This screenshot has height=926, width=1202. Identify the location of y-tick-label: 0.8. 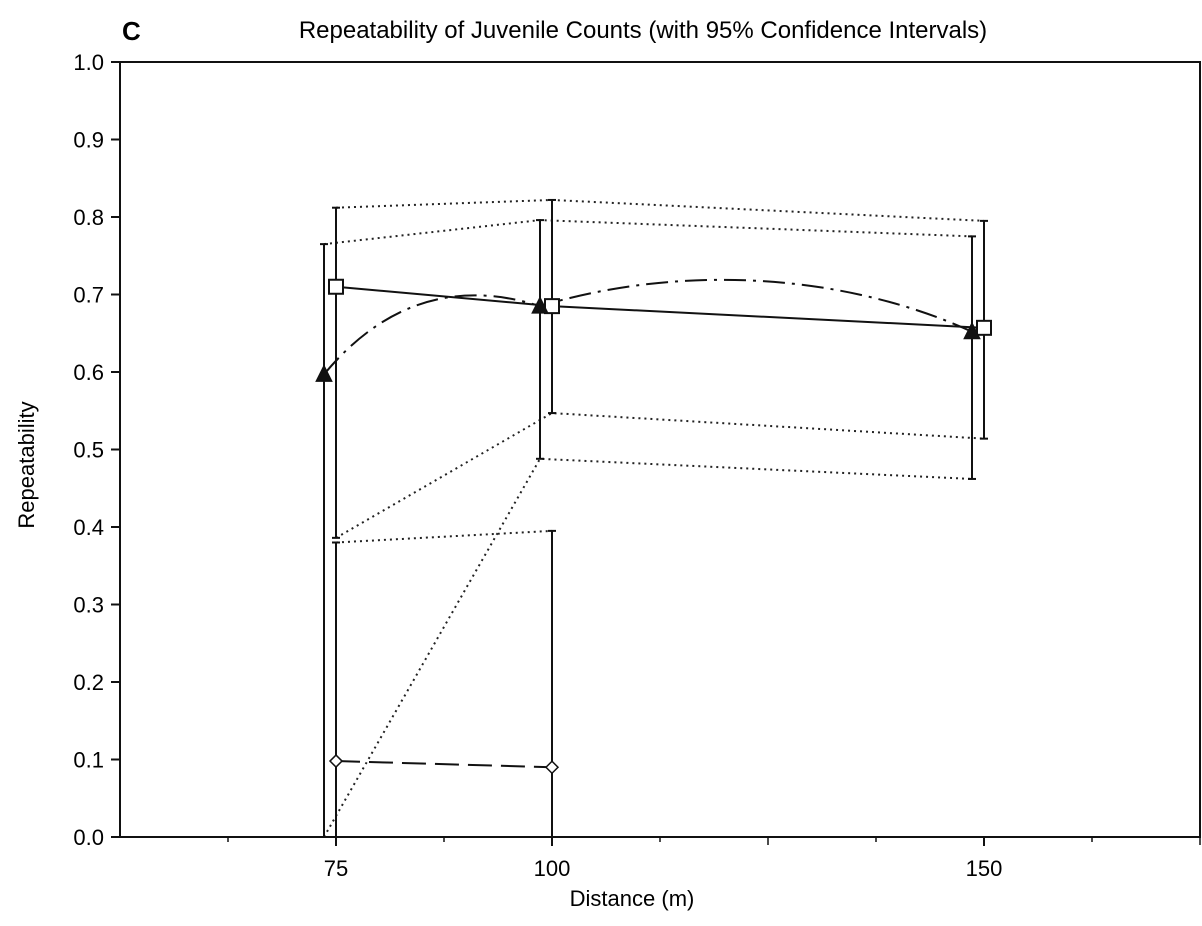
(88, 217).